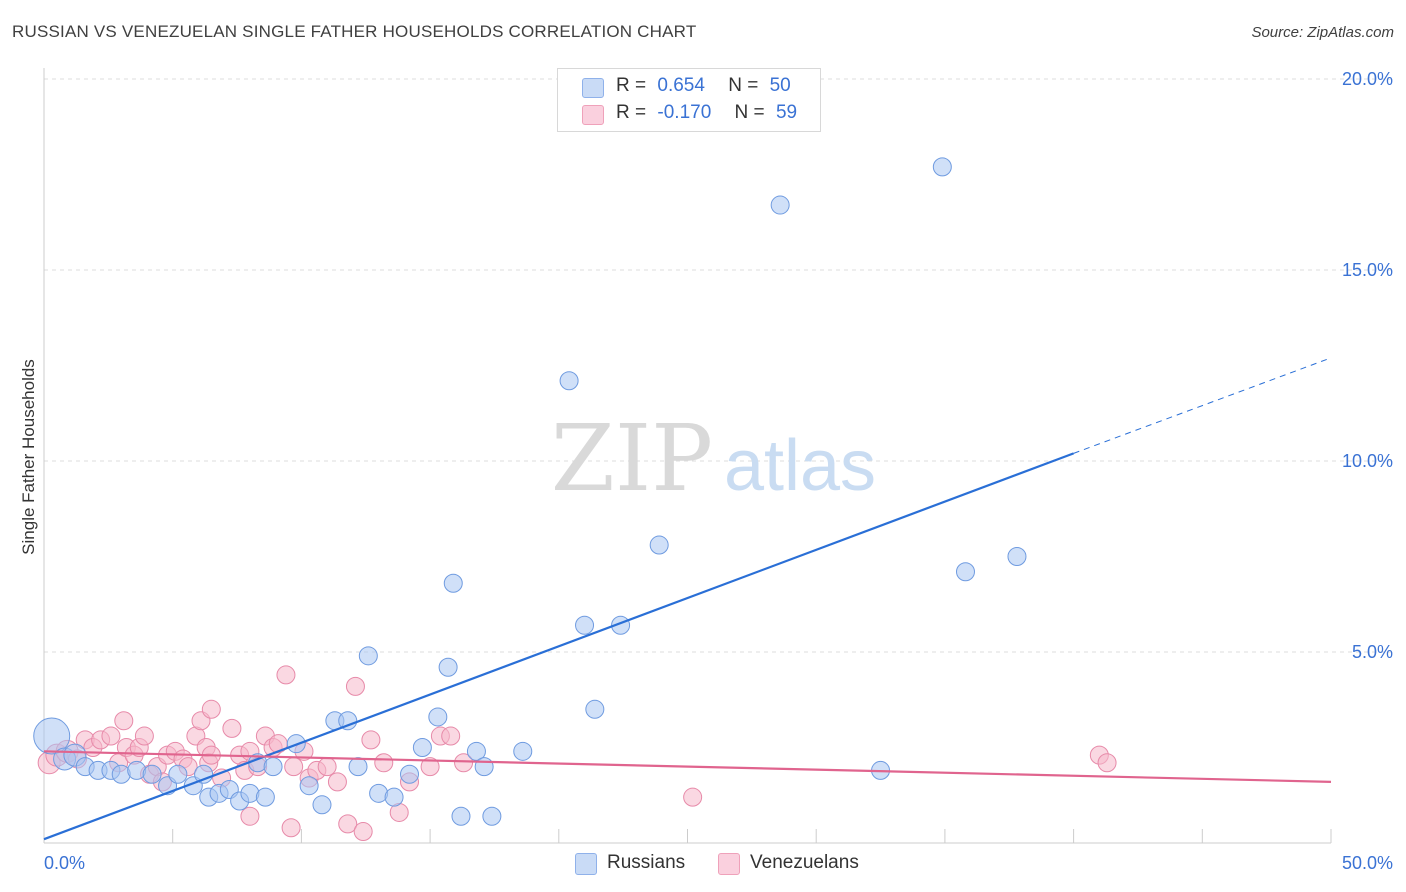 This screenshot has height=892, width=1406. What do you see at coordinates (687, 766) in the screenshot?
I see `venezuelans-trend-line` at bounding box center [687, 766].